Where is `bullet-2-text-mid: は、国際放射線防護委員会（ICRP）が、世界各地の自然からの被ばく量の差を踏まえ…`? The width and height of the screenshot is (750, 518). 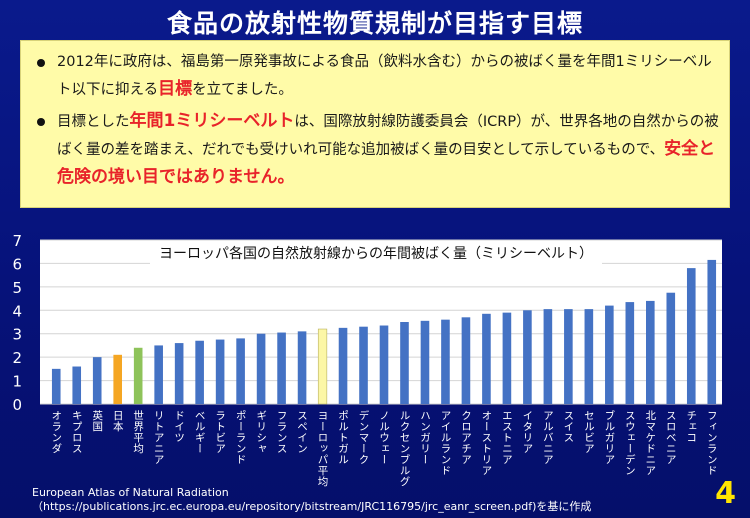
bullet-2-text-mid: は、国際放射線防護委員会（ICRP）が、世界各地の自然からの被ばく量の差を踏まえ… is located at coordinates (388, 136).